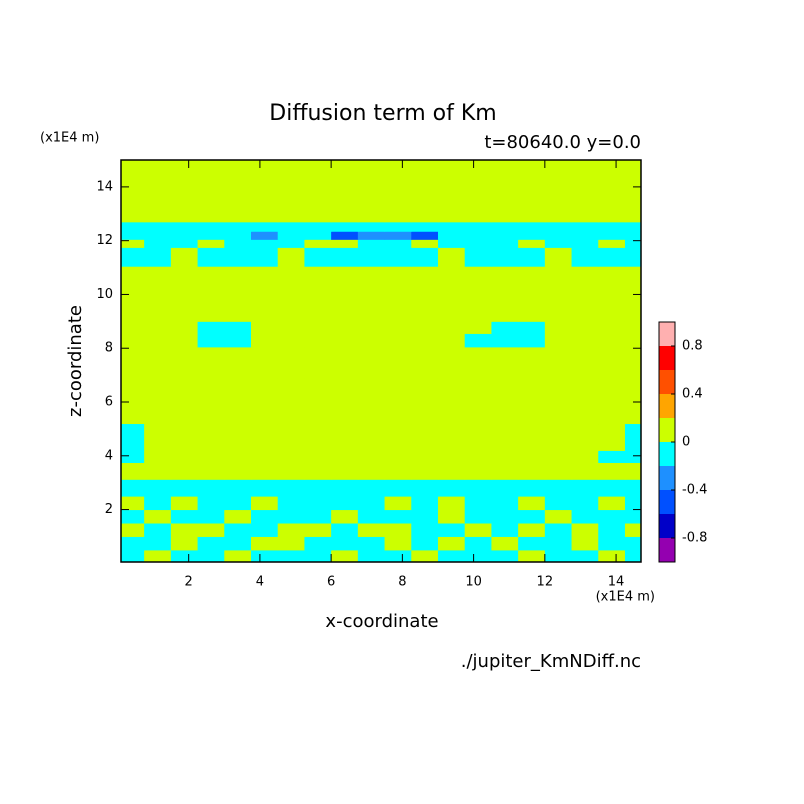  I want to click on y-tick-label: 6, so click(109, 402).